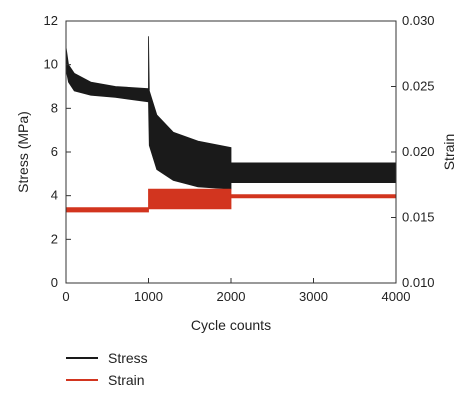 This screenshot has width=474, height=400. What do you see at coordinates (148, 296) in the screenshot?
I see `x-tick-label: 1000` at bounding box center [148, 296].